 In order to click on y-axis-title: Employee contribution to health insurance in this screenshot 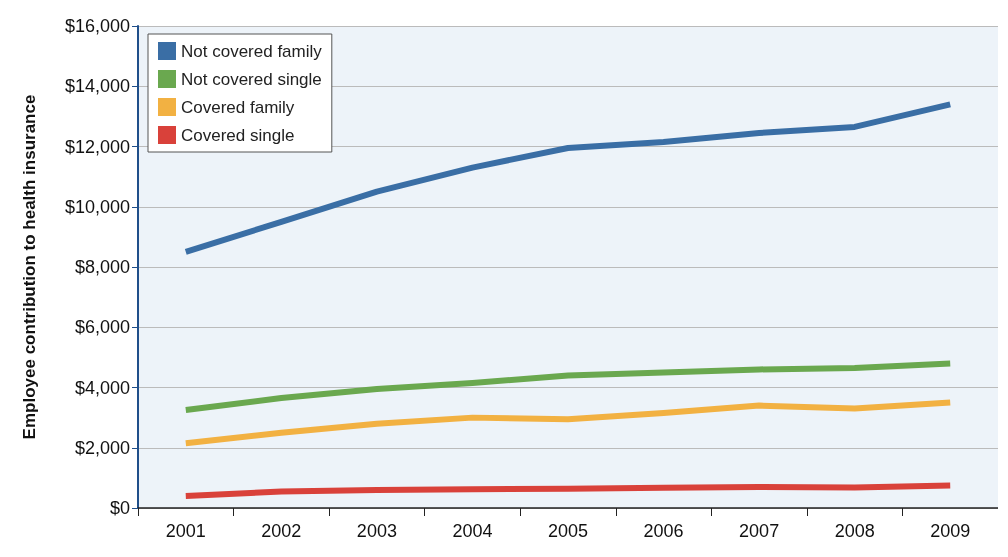, I will do `click(29, 267)`.